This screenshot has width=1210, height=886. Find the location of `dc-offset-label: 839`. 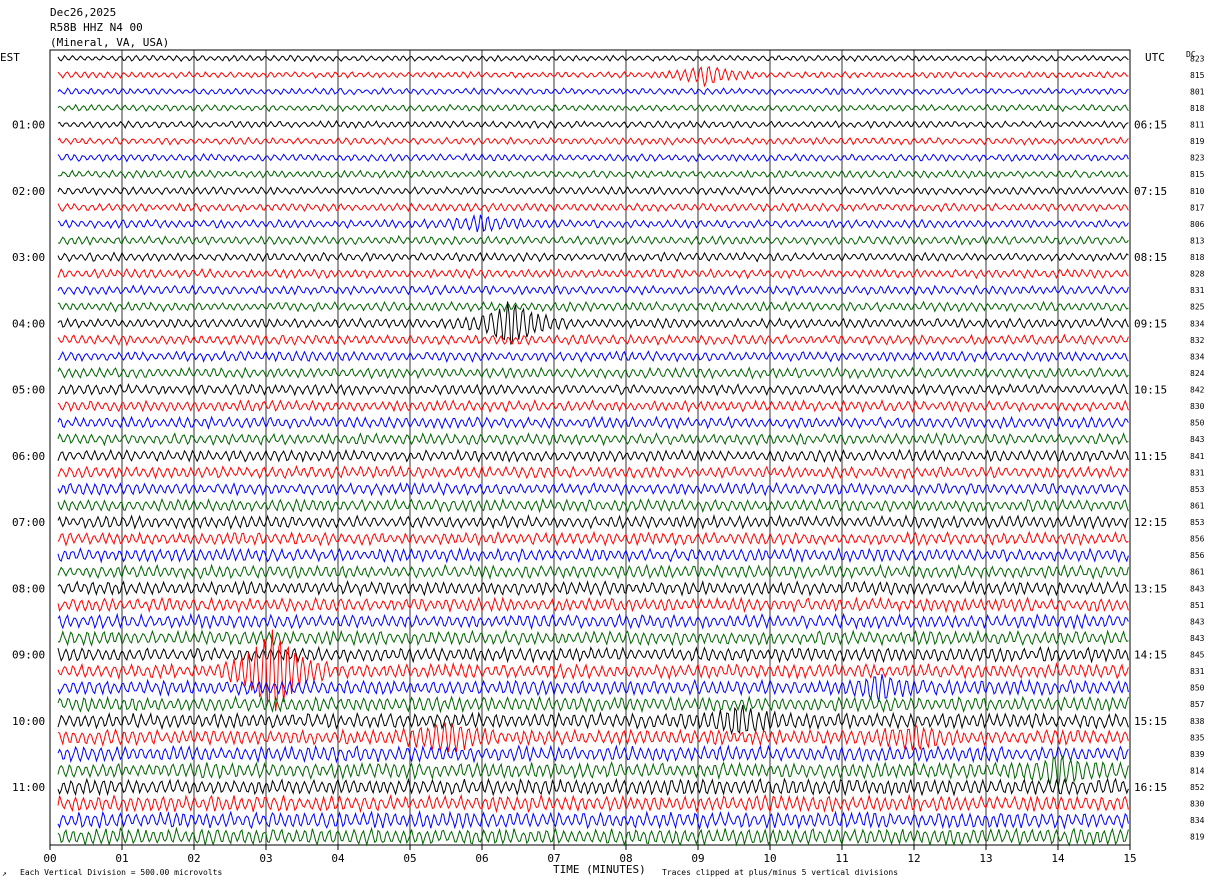

dc-offset-label: 839 is located at coordinates (1197, 754).